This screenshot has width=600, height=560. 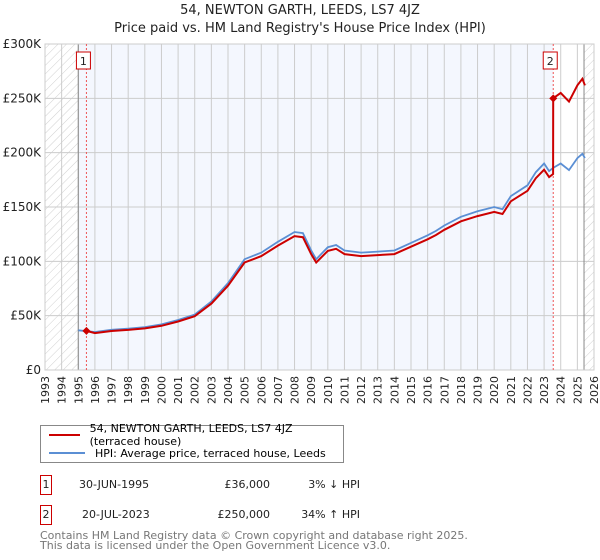 I want to click on y-tick-label: £0, so click(x=33, y=370).